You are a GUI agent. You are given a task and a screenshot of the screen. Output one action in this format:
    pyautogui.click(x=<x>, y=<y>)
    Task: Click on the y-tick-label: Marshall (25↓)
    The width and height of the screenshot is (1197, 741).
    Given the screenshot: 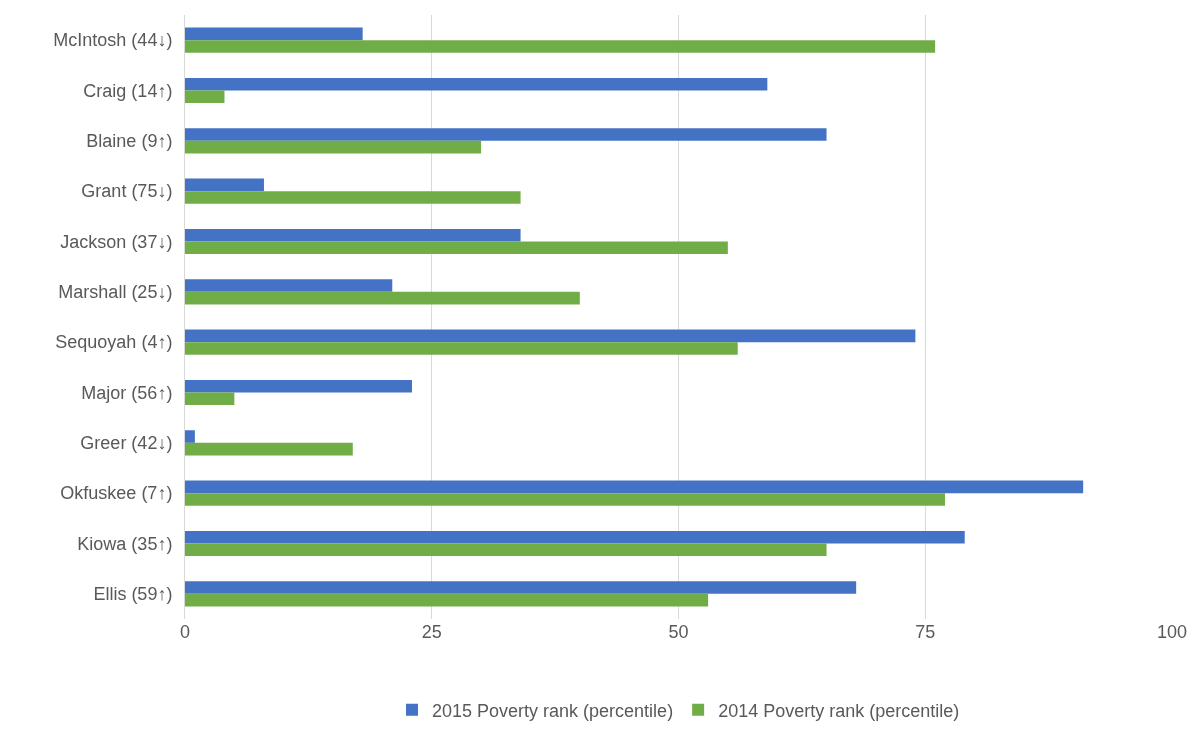 What is the action you would take?
    pyautogui.click(x=115, y=292)
    